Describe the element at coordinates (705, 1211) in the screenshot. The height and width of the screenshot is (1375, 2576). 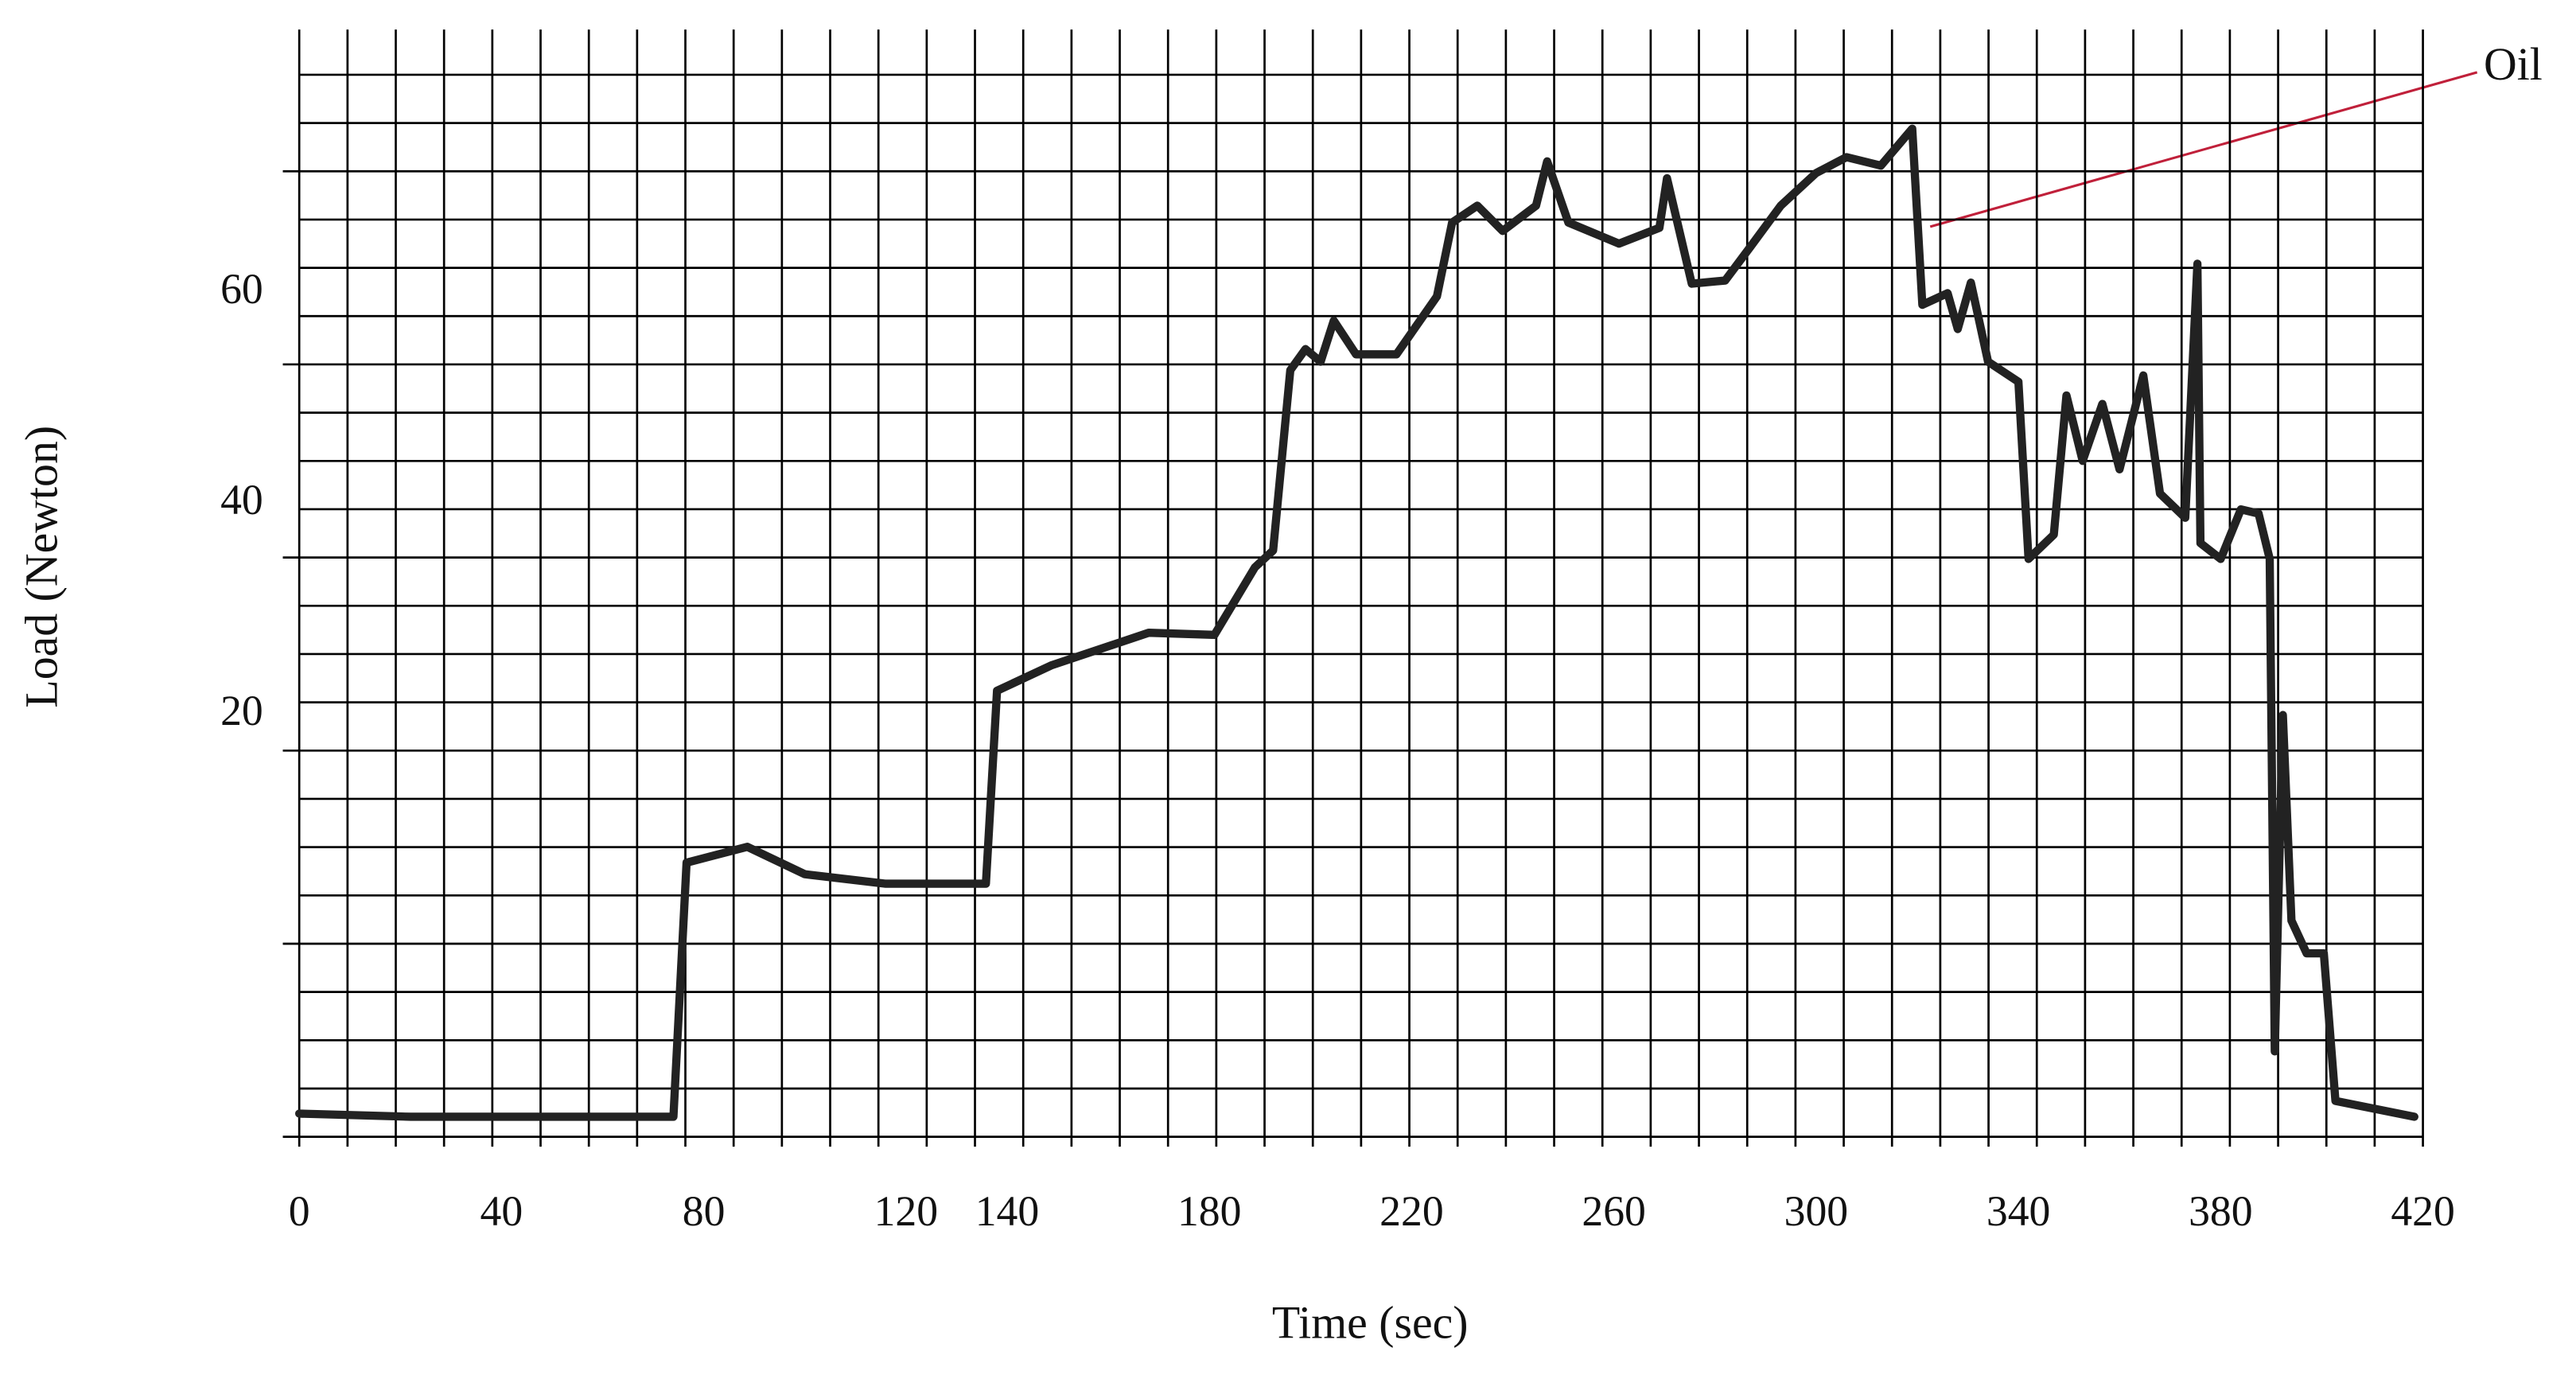
I see `x-tick-label: 80` at that location.